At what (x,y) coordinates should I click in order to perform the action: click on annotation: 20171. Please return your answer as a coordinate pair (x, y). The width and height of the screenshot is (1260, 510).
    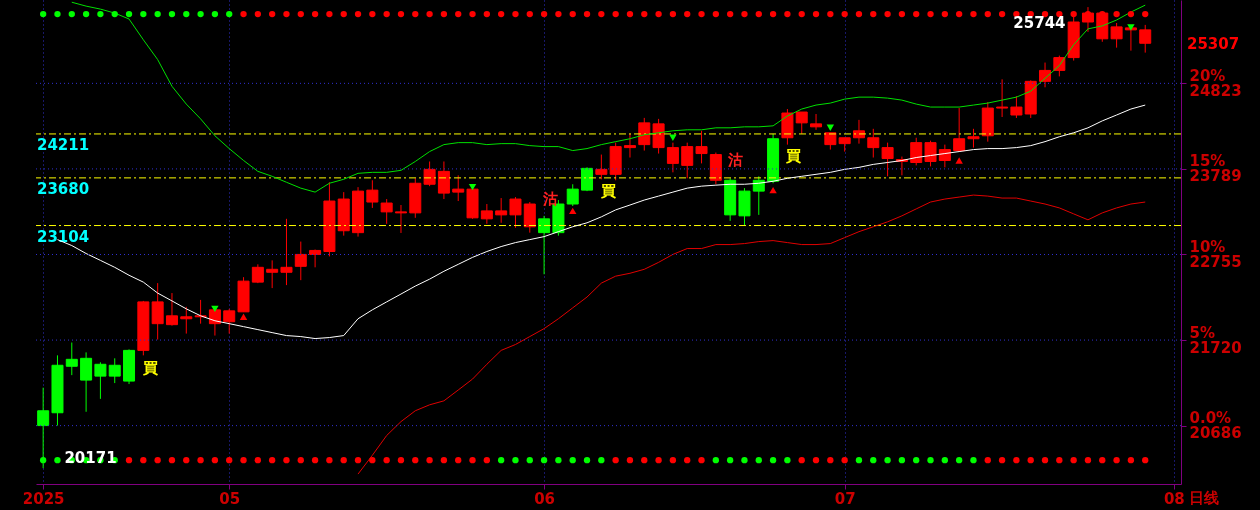
    Looking at the image, I should click on (90, 458).